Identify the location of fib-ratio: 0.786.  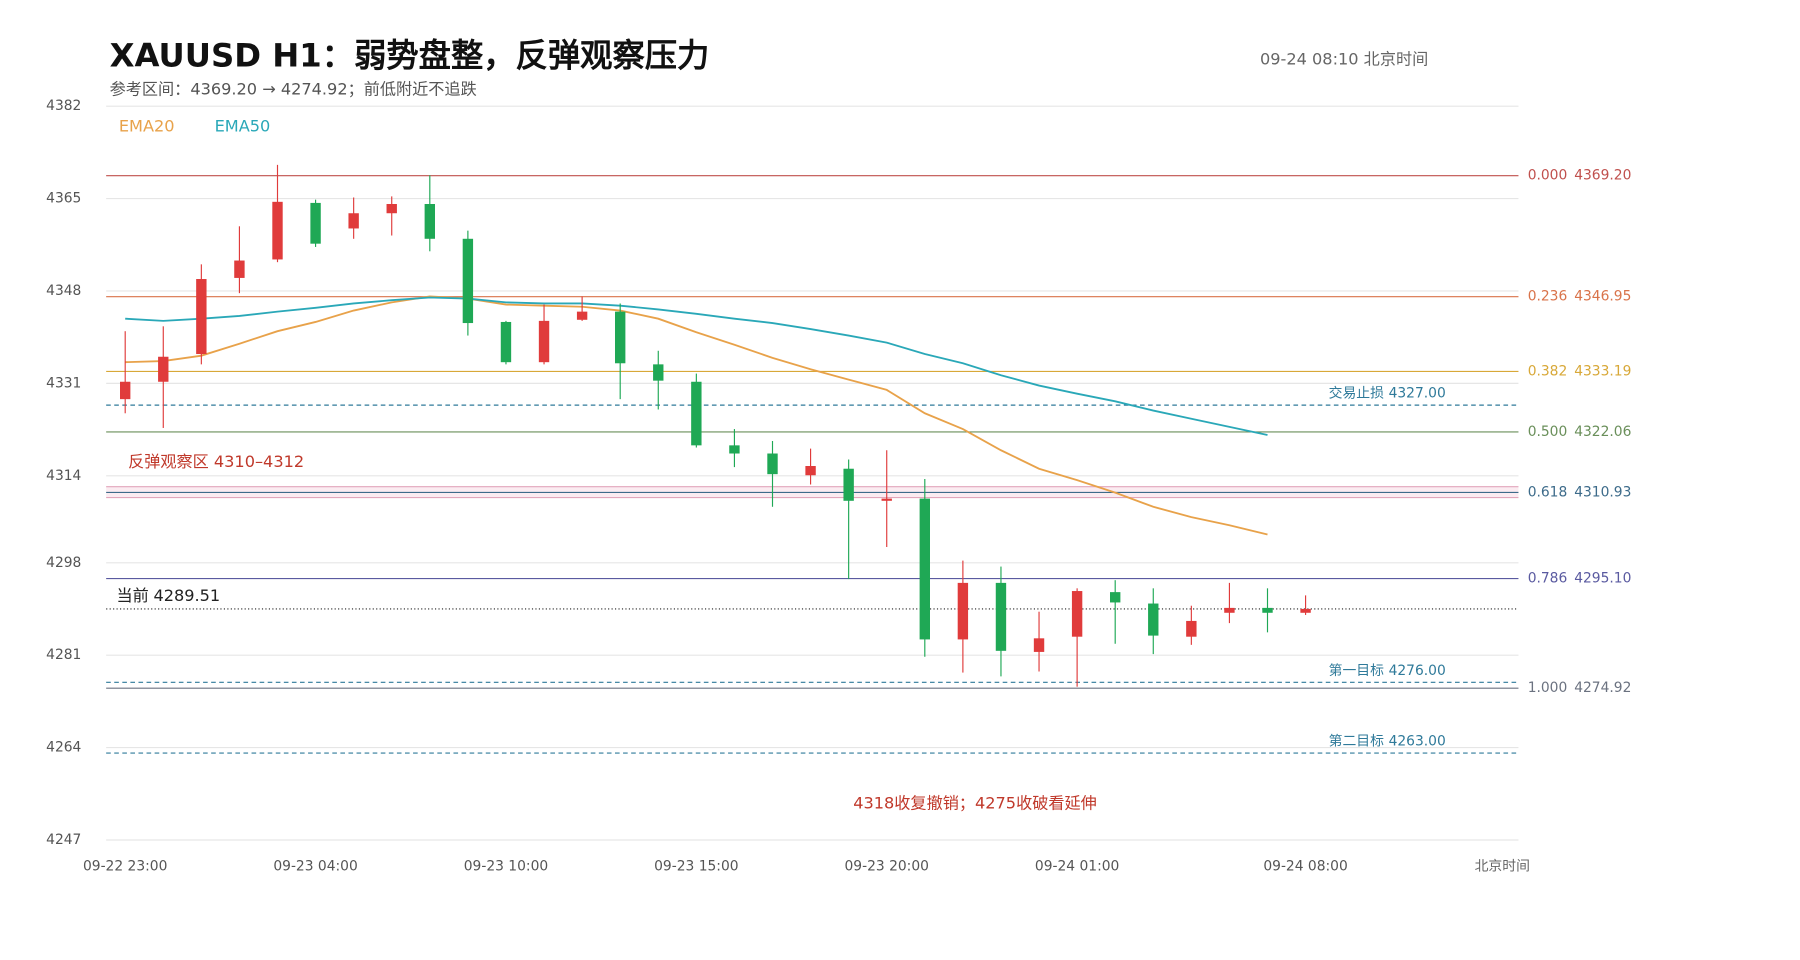
(1548, 579).